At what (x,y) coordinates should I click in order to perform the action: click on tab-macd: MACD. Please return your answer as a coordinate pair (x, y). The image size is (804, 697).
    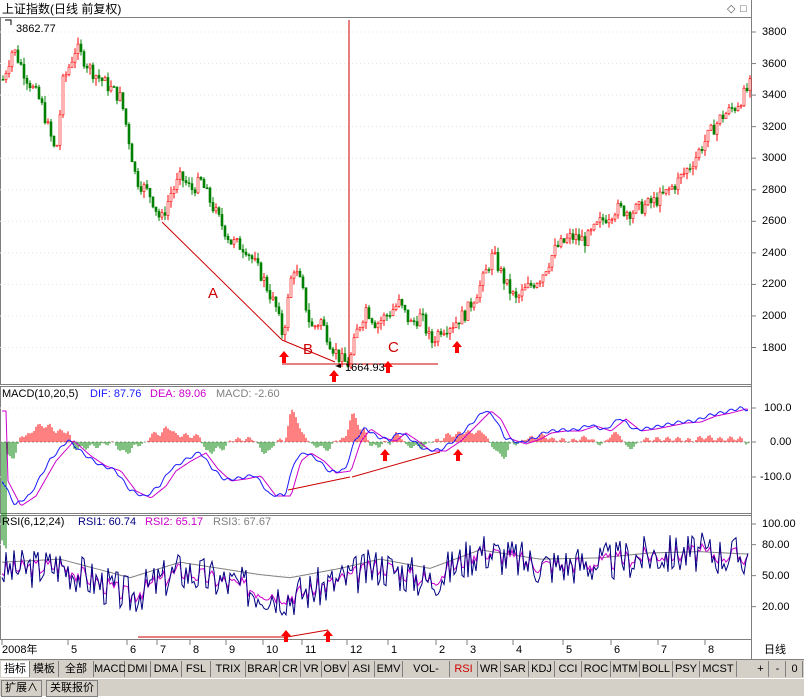
    Looking at the image, I should click on (110, 669).